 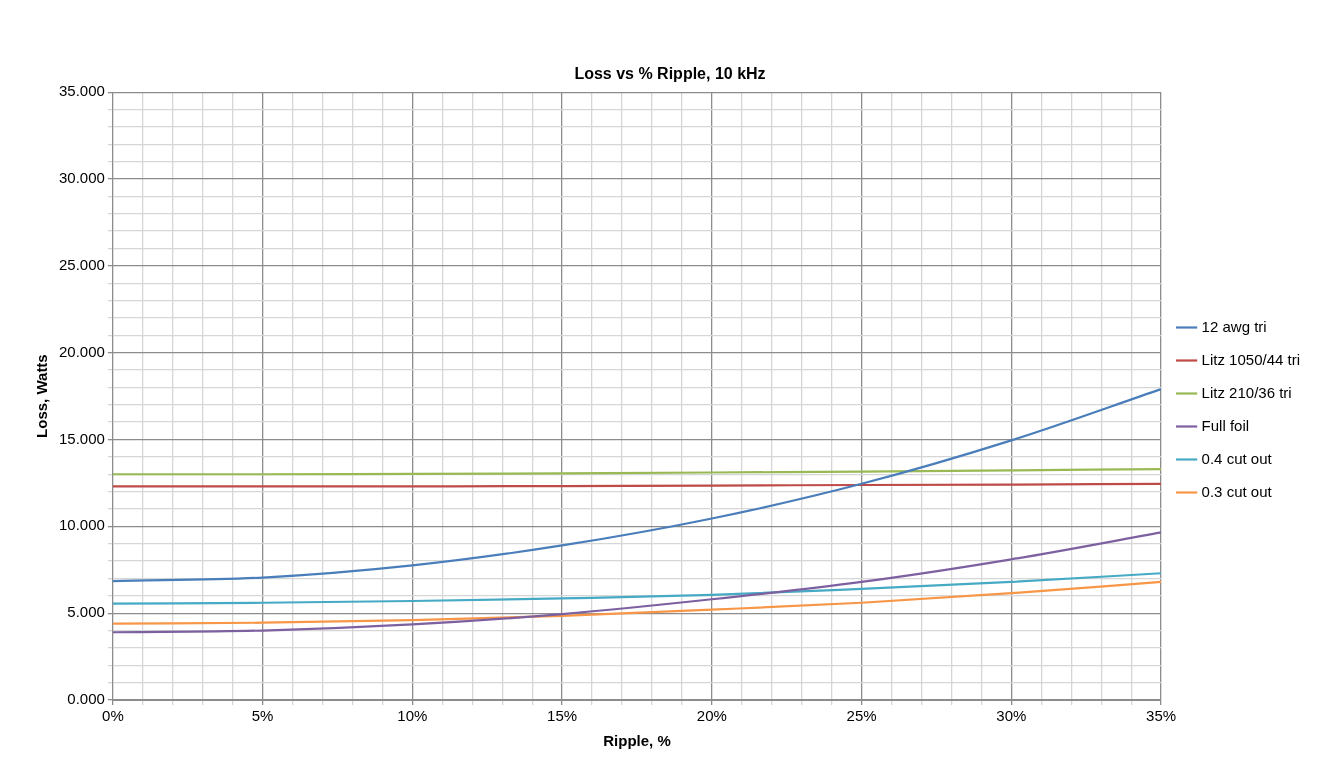 What do you see at coordinates (562, 716) in the screenshot?
I see `x-tick-label: 15%` at bounding box center [562, 716].